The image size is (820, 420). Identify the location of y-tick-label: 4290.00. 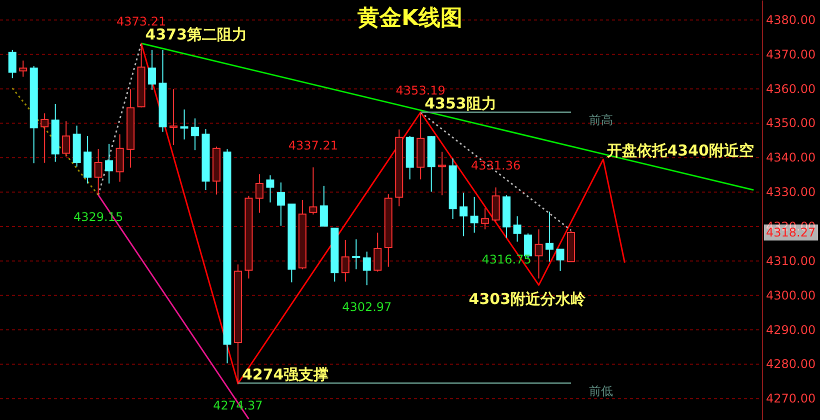
(791, 329).